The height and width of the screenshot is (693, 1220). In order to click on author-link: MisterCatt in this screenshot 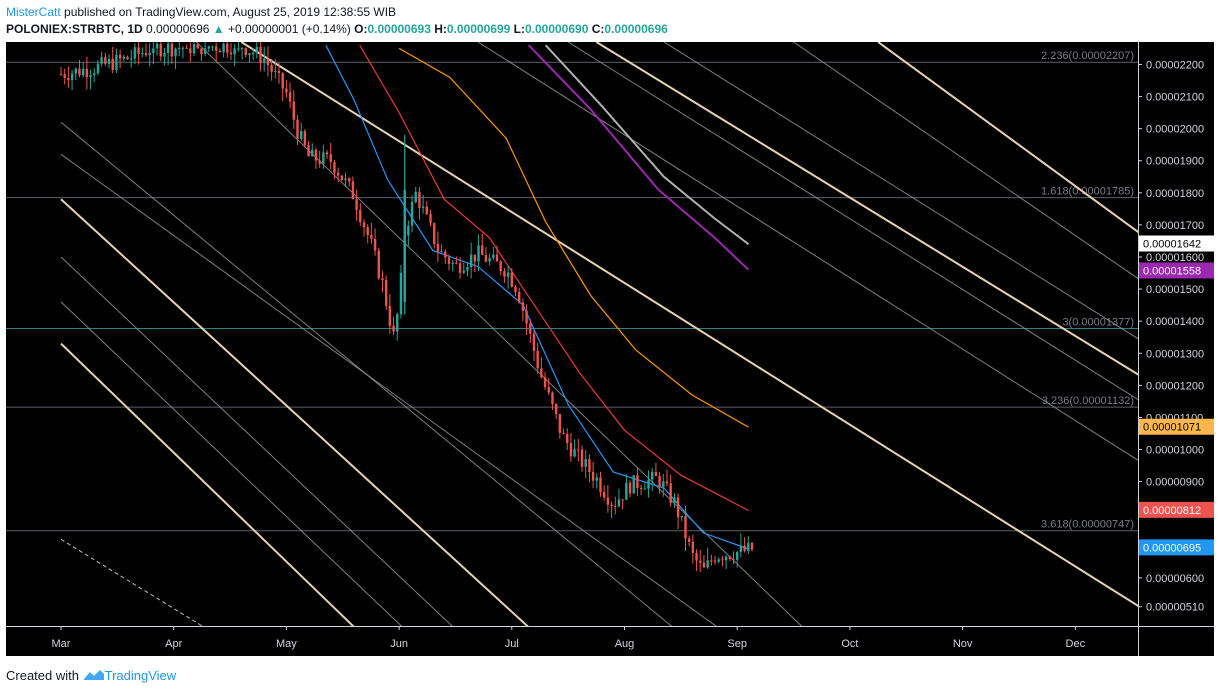, I will do `click(33, 12)`.